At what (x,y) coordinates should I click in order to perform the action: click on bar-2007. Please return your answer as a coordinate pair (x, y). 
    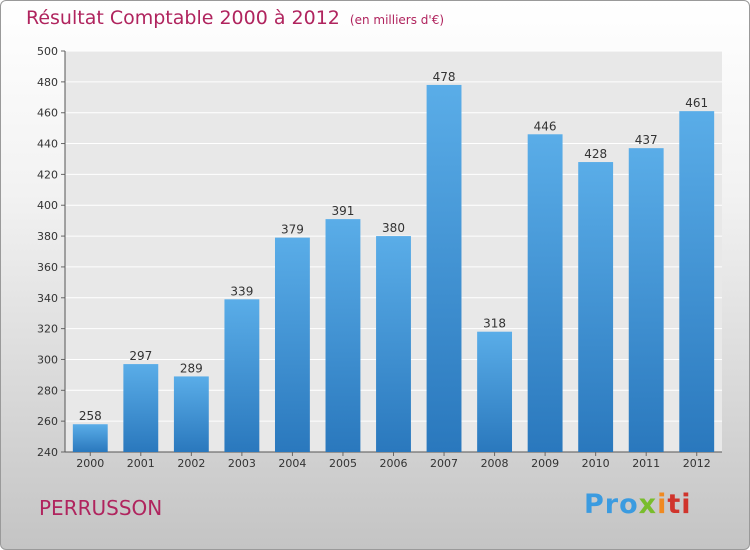
    Looking at the image, I should click on (444, 268).